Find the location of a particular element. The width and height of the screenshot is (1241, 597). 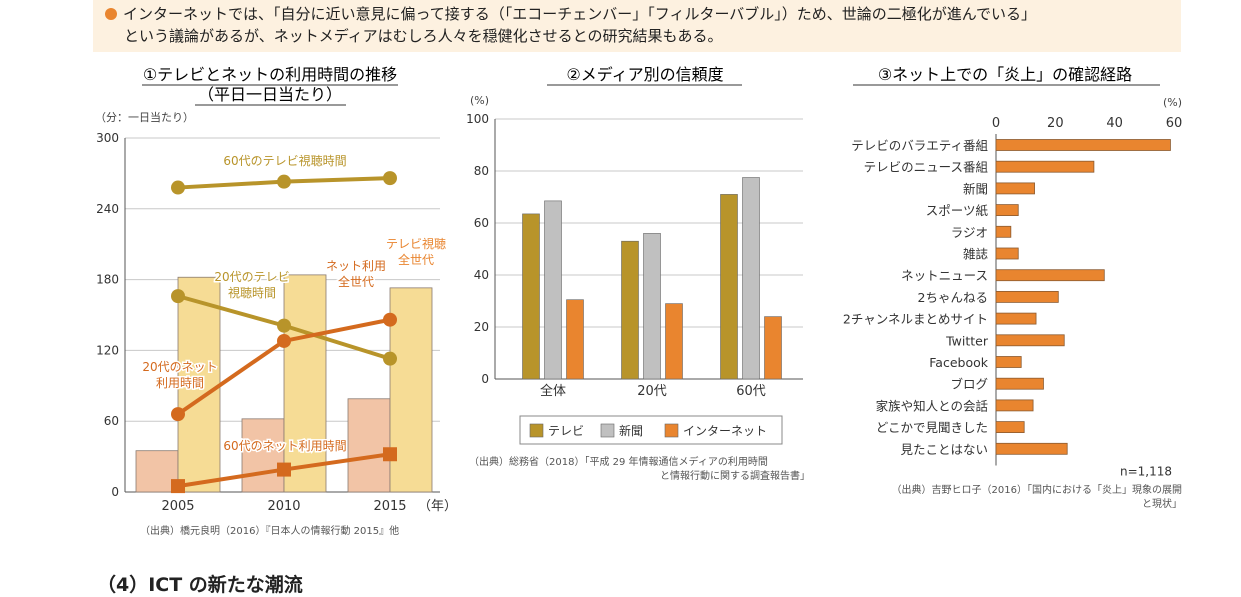

chart2-ytick: 20 is located at coordinates (481, 327).